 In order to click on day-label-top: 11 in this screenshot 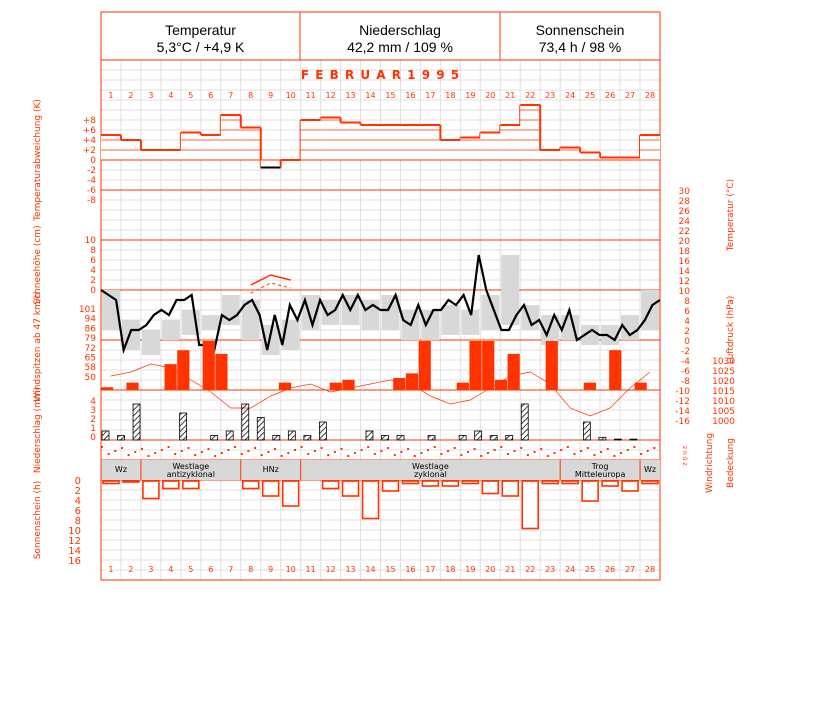, I will do `click(311, 95)`.